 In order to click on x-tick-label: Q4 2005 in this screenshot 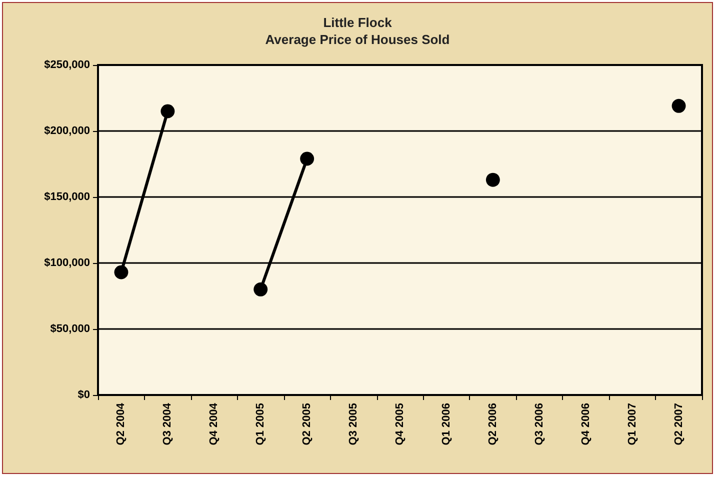, I will do `click(400, 424)`.